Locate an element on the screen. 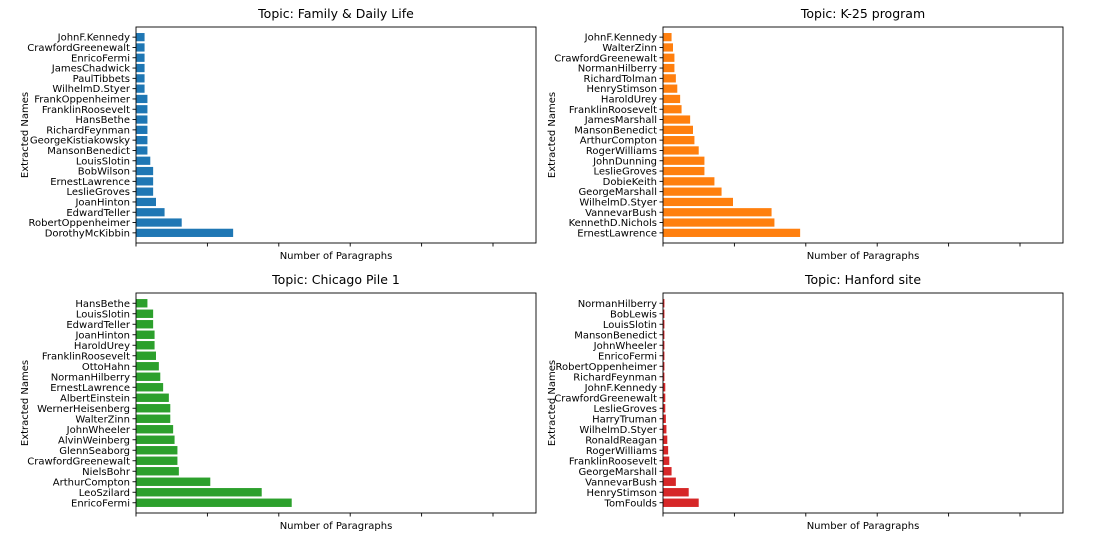 This screenshot has width=1096, height=540. y-tick-label: WalterZinn is located at coordinates (629, 48).